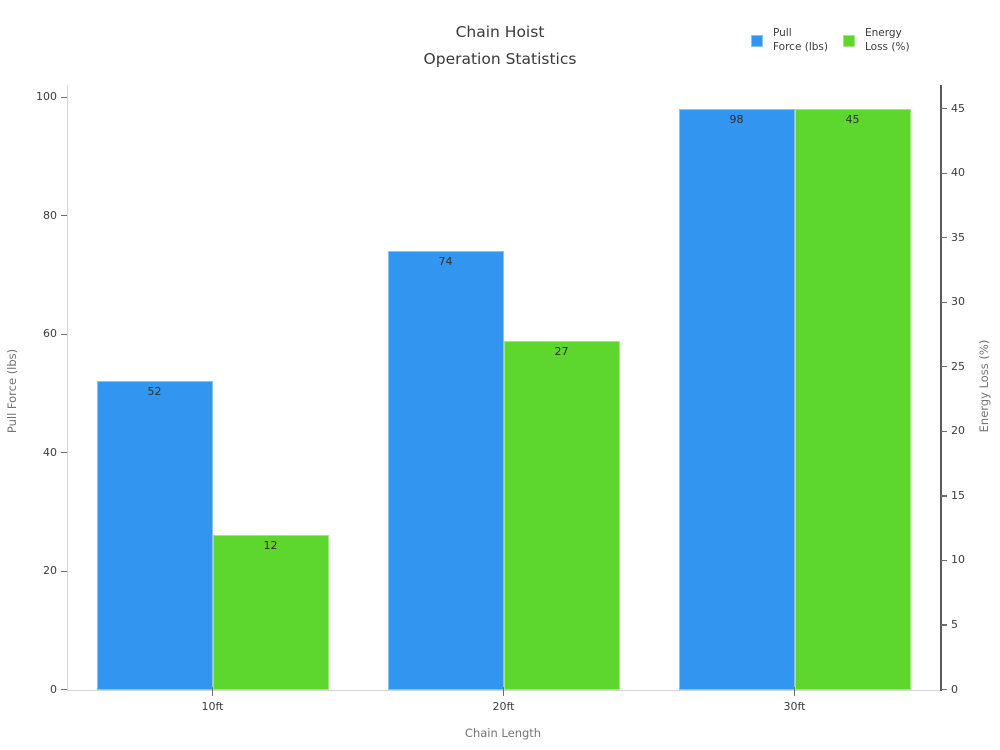 This screenshot has height=750, width=1000. Describe the element at coordinates (958, 495) in the screenshot. I see `y-tick-label-right: 15` at that location.